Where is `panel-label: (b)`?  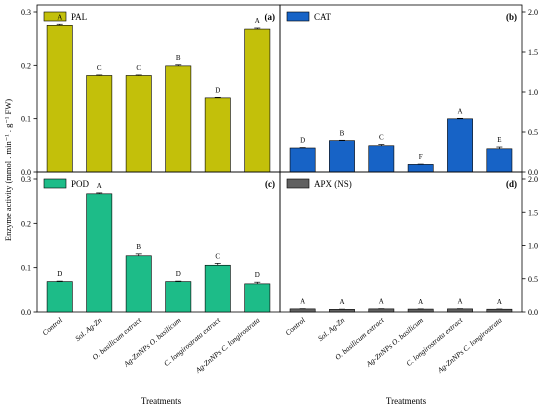 panel-label: (b) is located at coordinates (511, 17).